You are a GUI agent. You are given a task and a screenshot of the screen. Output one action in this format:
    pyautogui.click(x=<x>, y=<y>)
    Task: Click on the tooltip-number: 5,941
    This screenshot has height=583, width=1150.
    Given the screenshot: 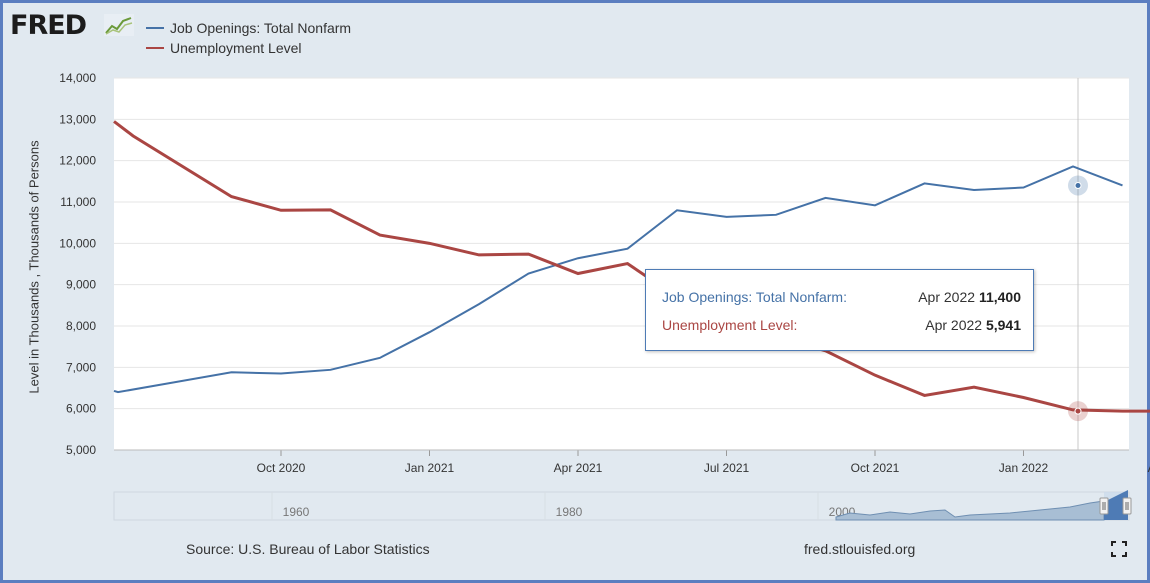 What is the action you would take?
    pyautogui.click(x=1003, y=325)
    